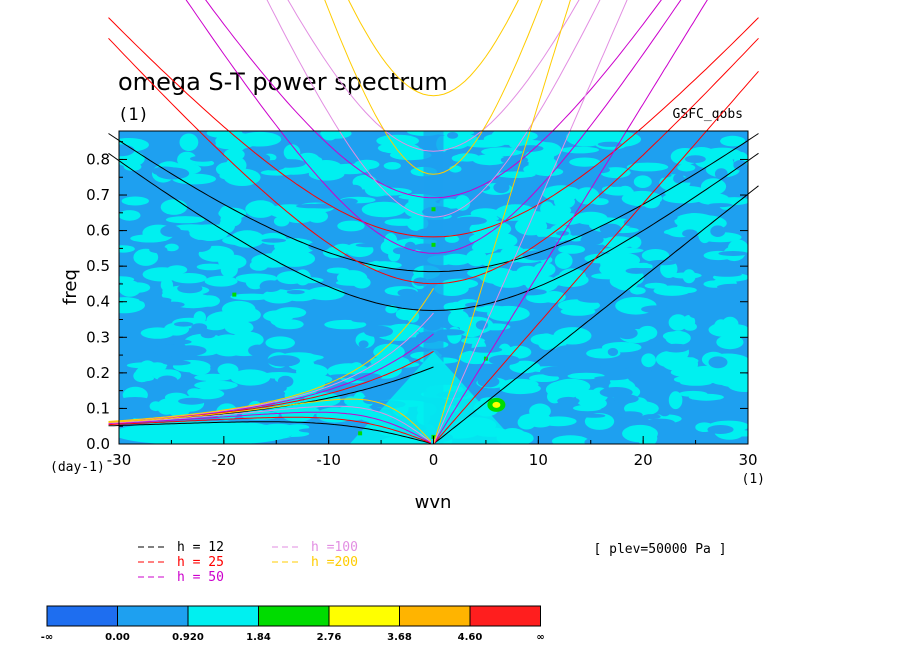  Describe the element at coordinates (98, 231) in the screenshot. I see `y-tick-label: 0.6` at that location.